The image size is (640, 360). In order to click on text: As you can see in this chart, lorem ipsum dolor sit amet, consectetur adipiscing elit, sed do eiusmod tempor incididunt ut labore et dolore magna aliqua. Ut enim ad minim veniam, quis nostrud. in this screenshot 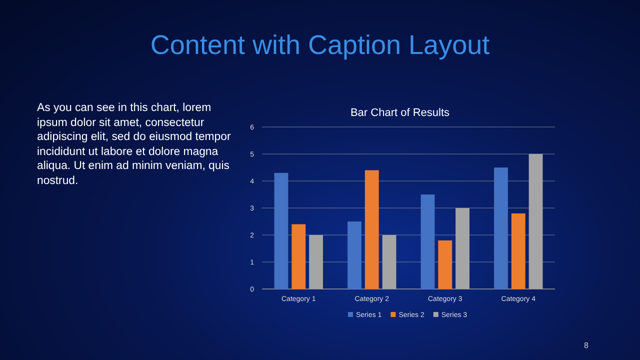, I will do `click(134, 145)`.